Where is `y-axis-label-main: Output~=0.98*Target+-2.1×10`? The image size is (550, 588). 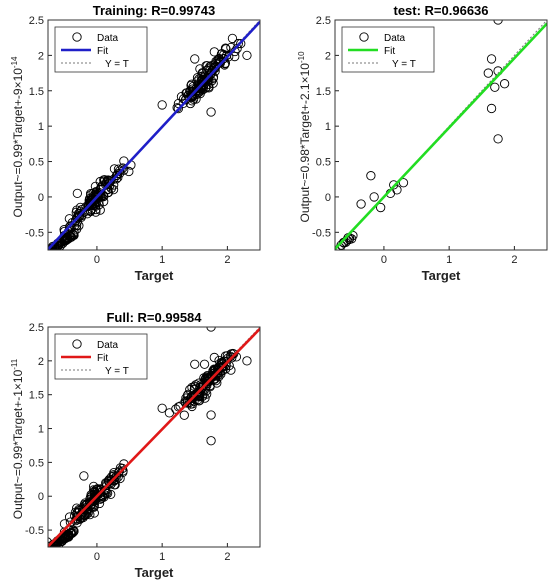
y-axis-label-main: Output~=0.98*Target+-2.1×10 is located at coordinates (305, 143).